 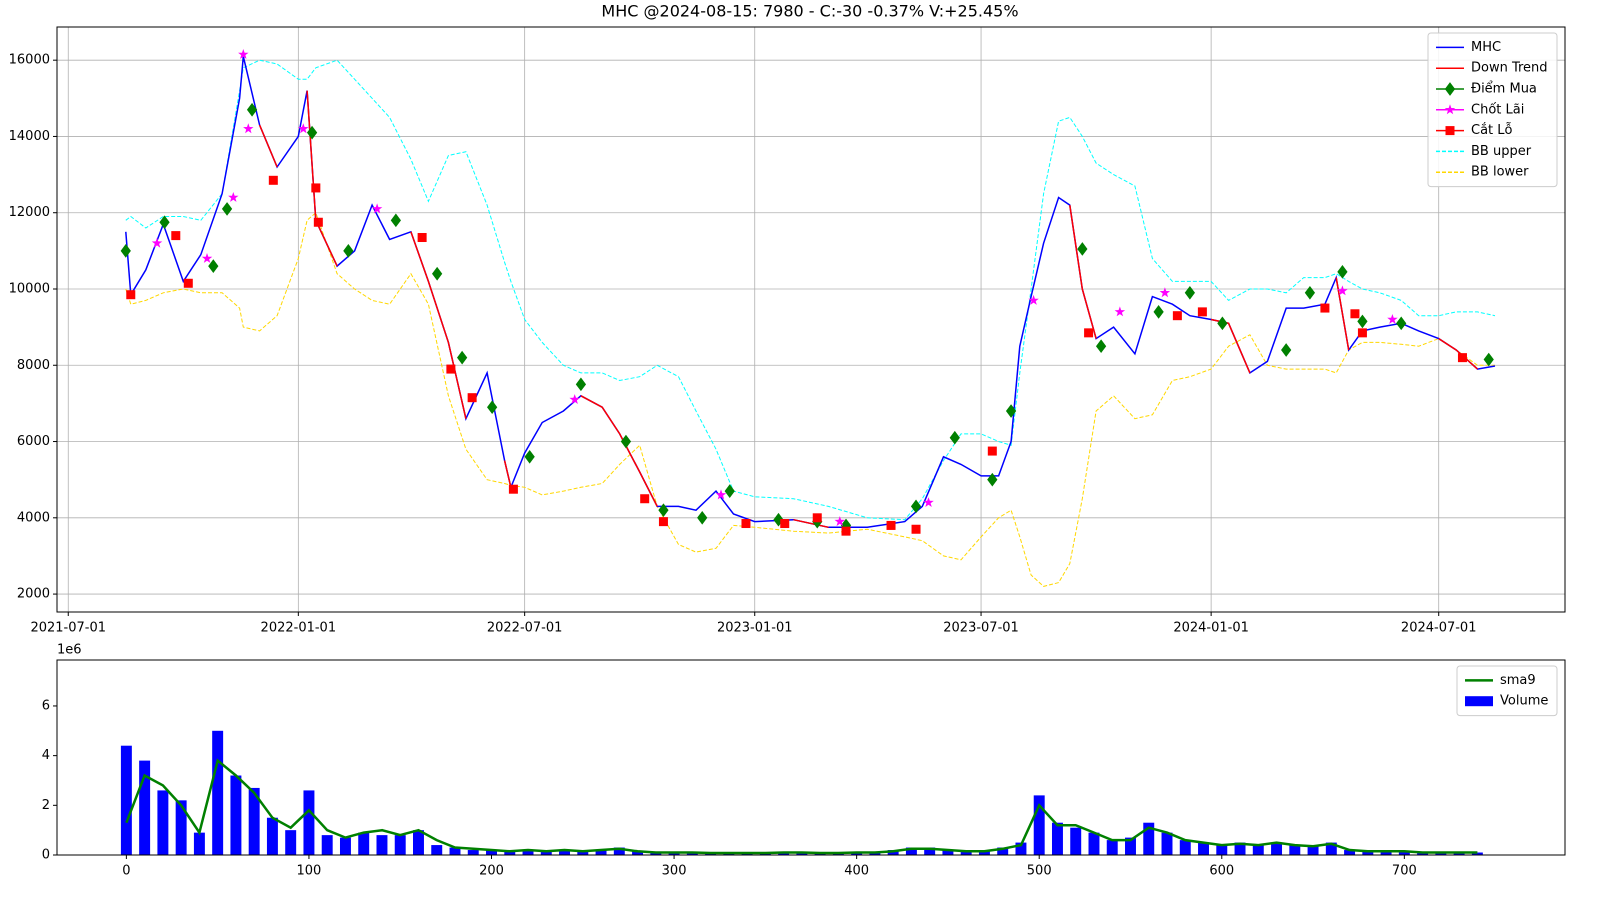 I want to click on legend-label: Điểm Mua, so click(x=1504, y=89).